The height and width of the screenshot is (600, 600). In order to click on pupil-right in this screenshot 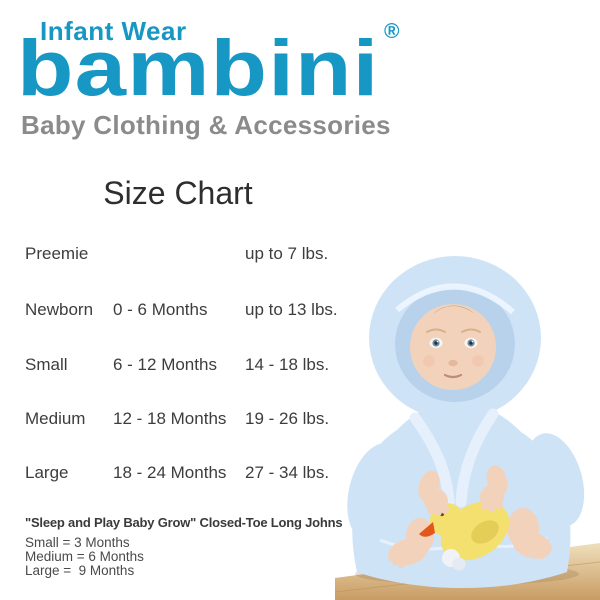, I will do `click(471, 343)`.